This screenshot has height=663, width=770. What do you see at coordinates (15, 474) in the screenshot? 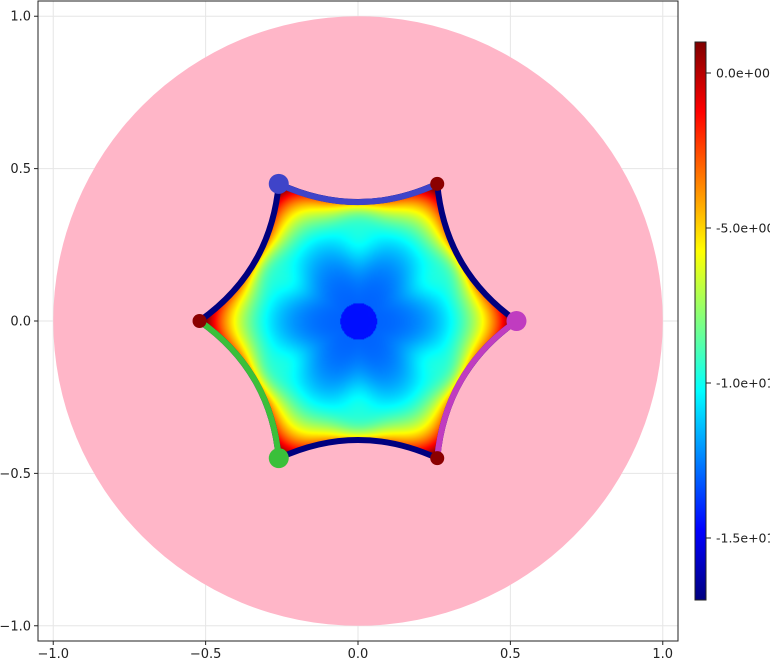
I see `y-tick-label: −0.5` at bounding box center [15, 474].